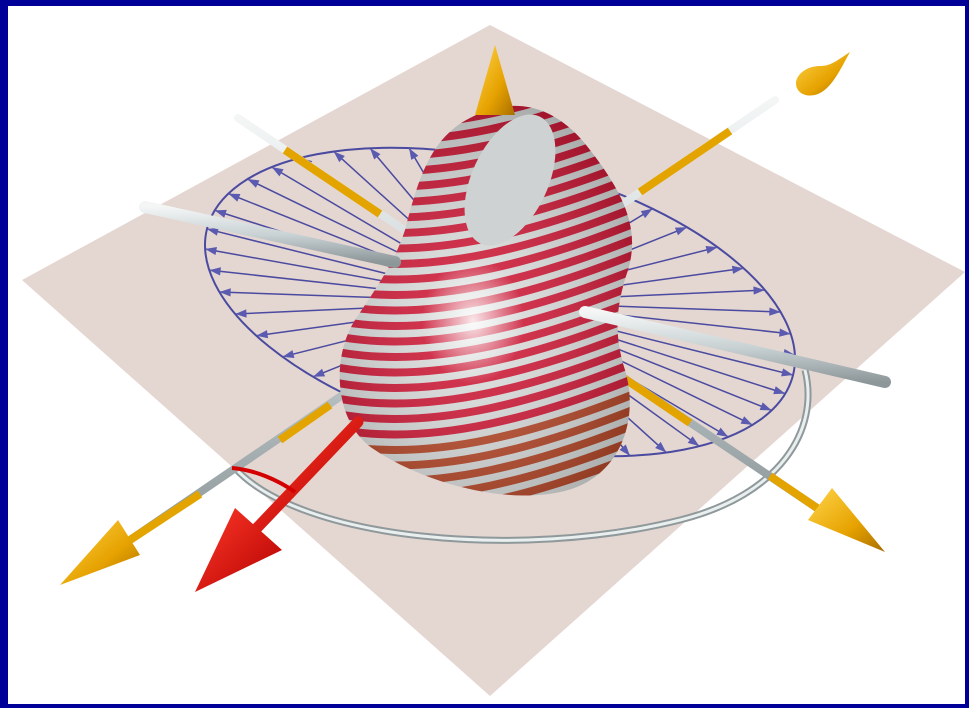 The height and width of the screenshot is (708, 969). Describe the element at coordinates (521, 455) in the screenshot. I see `arc-rod-highlight` at that location.